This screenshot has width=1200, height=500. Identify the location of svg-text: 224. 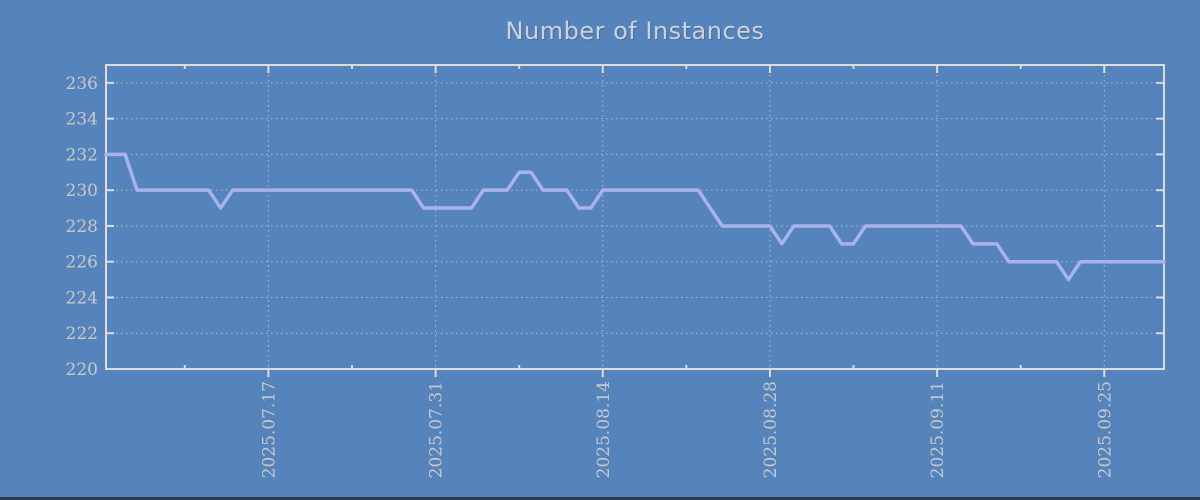
(82, 298).